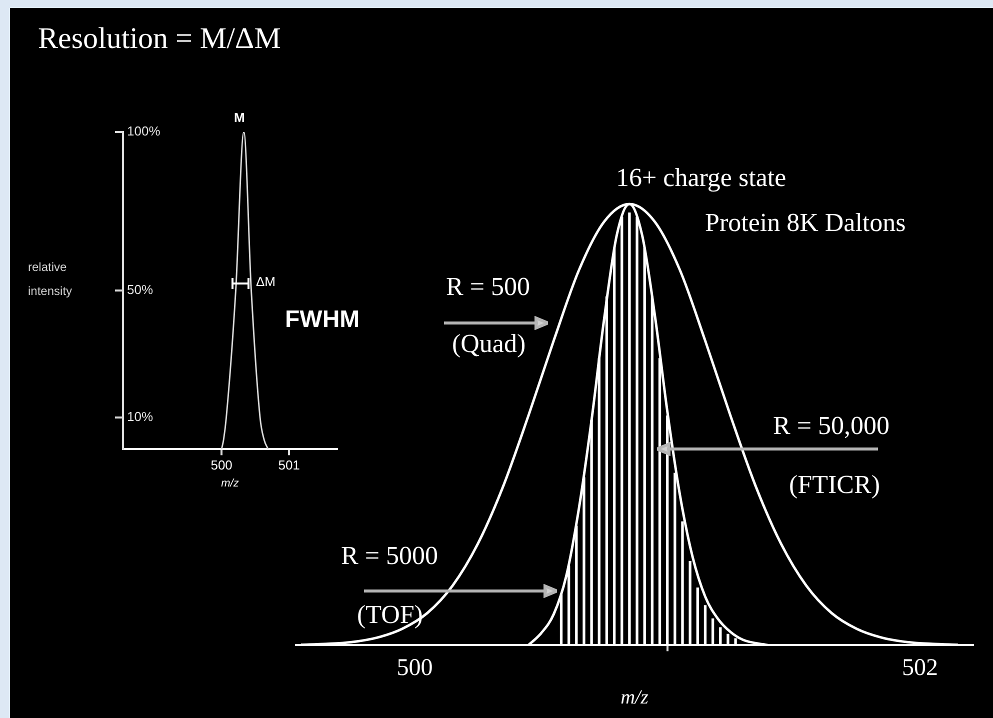 This screenshot has height=718, width=993. Describe the element at coordinates (805, 223) in the screenshot. I see `annotation: Protein 8K Daltons` at that location.